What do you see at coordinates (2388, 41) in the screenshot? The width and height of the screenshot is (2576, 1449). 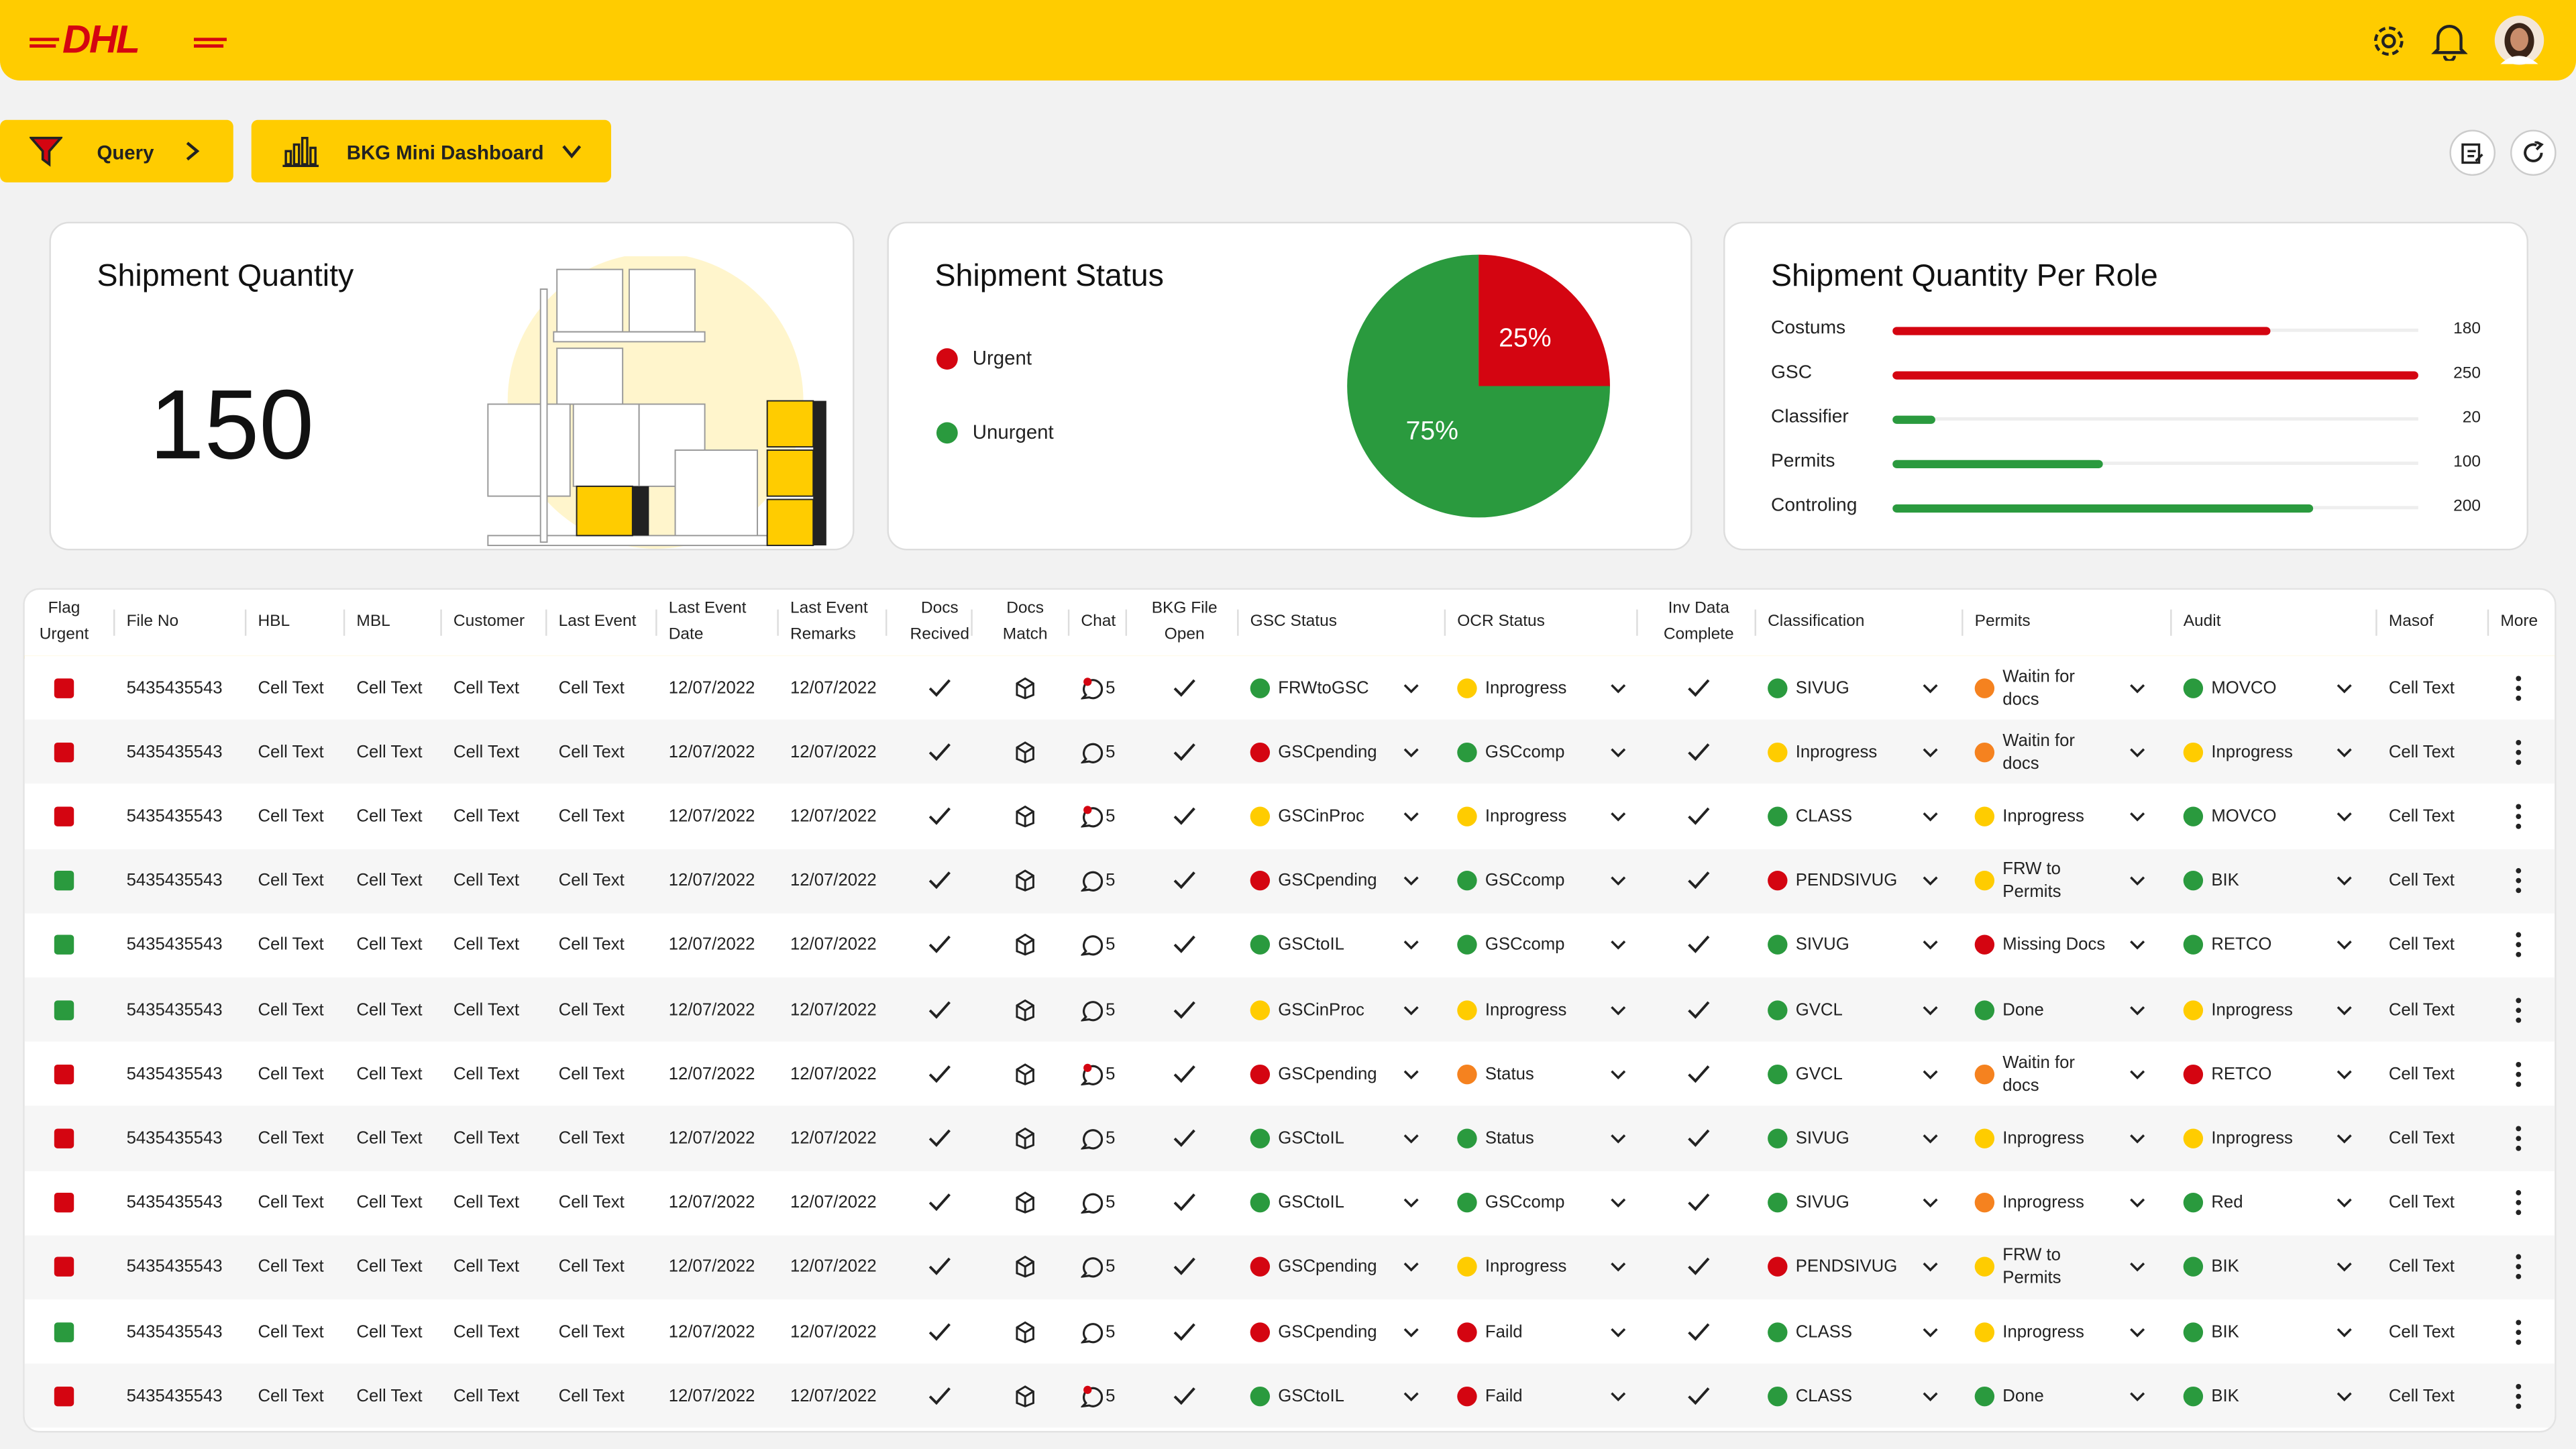 I see `settings-icon` at bounding box center [2388, 41].